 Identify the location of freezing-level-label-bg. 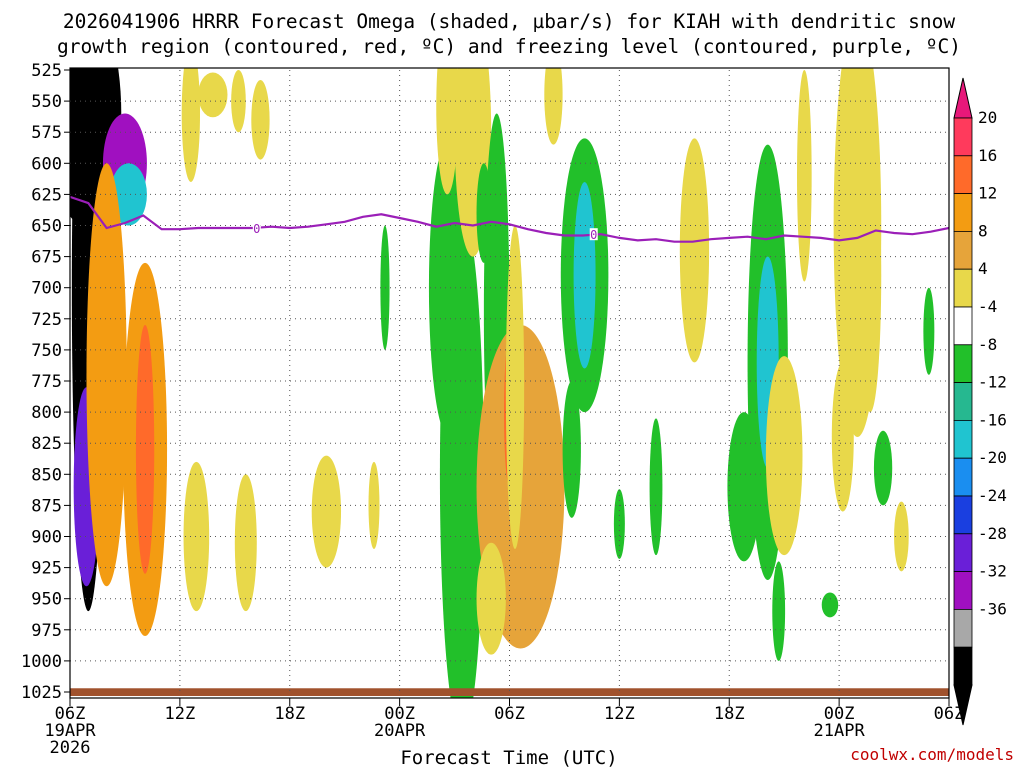
(256, 227).